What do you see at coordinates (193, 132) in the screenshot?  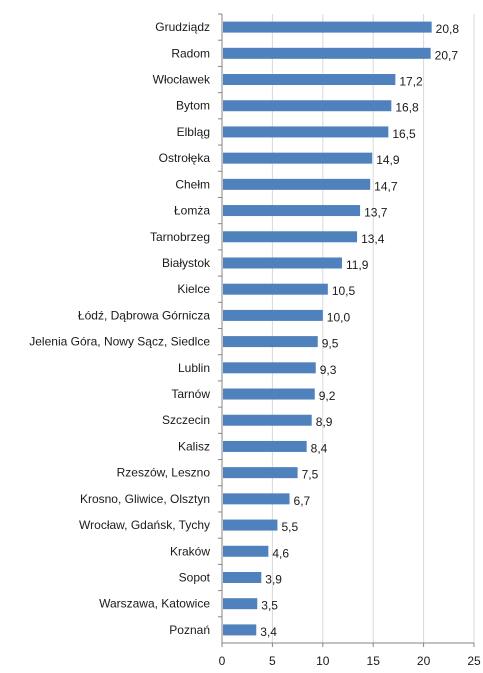 I see `category-label: Elbląg` at bounding box center [193, 132].